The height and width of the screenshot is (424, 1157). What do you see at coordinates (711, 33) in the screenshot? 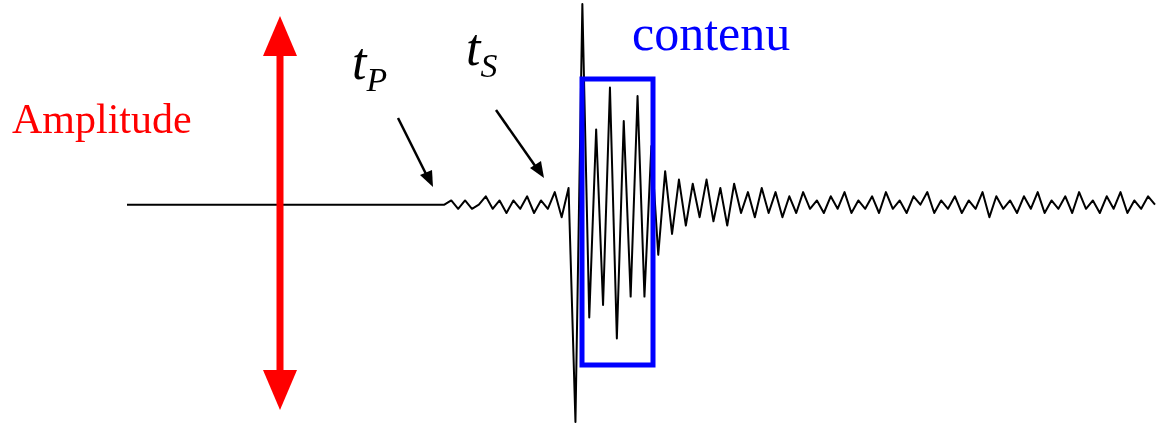
I see `annotation: contenu` at bounding box center [711, 33].